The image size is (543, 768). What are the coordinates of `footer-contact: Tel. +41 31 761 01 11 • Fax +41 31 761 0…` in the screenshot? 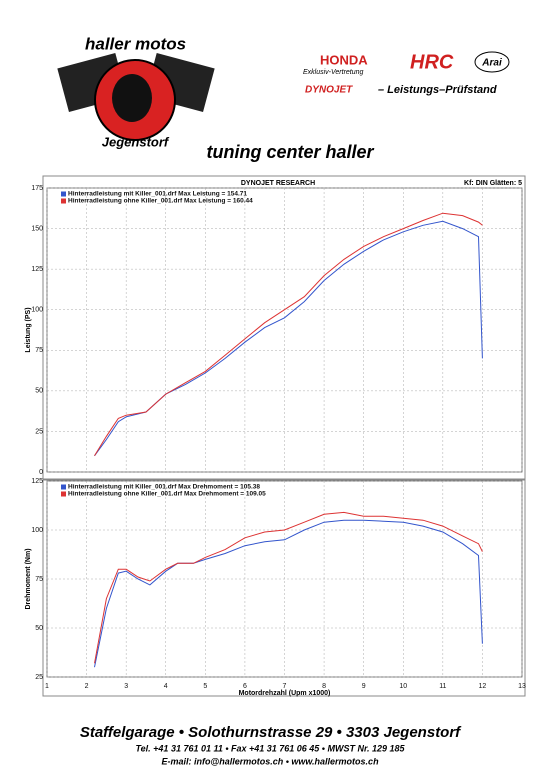 It's located at (271, 748).